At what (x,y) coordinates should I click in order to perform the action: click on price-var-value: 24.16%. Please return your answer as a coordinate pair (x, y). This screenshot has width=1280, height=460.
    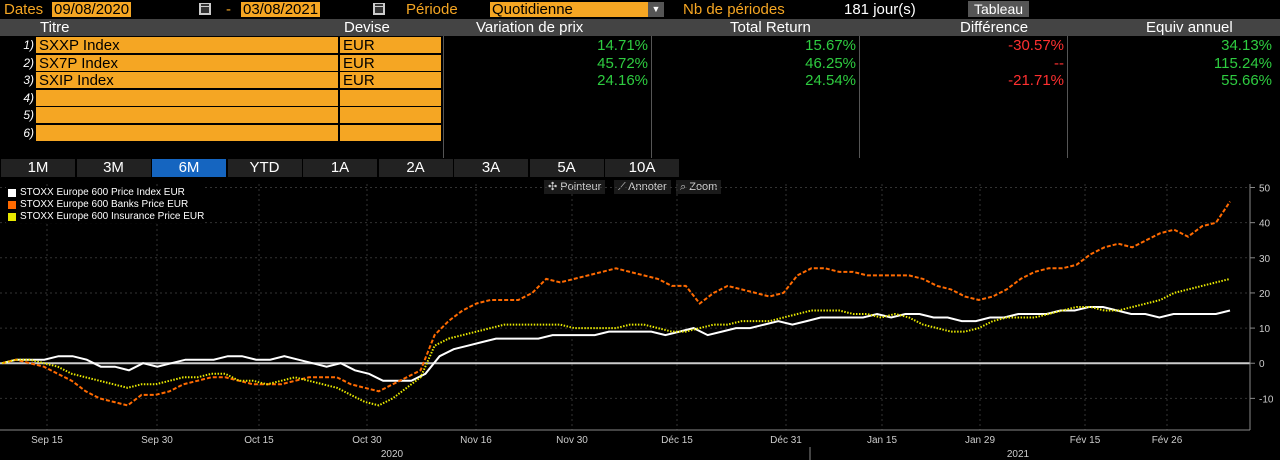
    Looking at the image, I should click on (622, 80).